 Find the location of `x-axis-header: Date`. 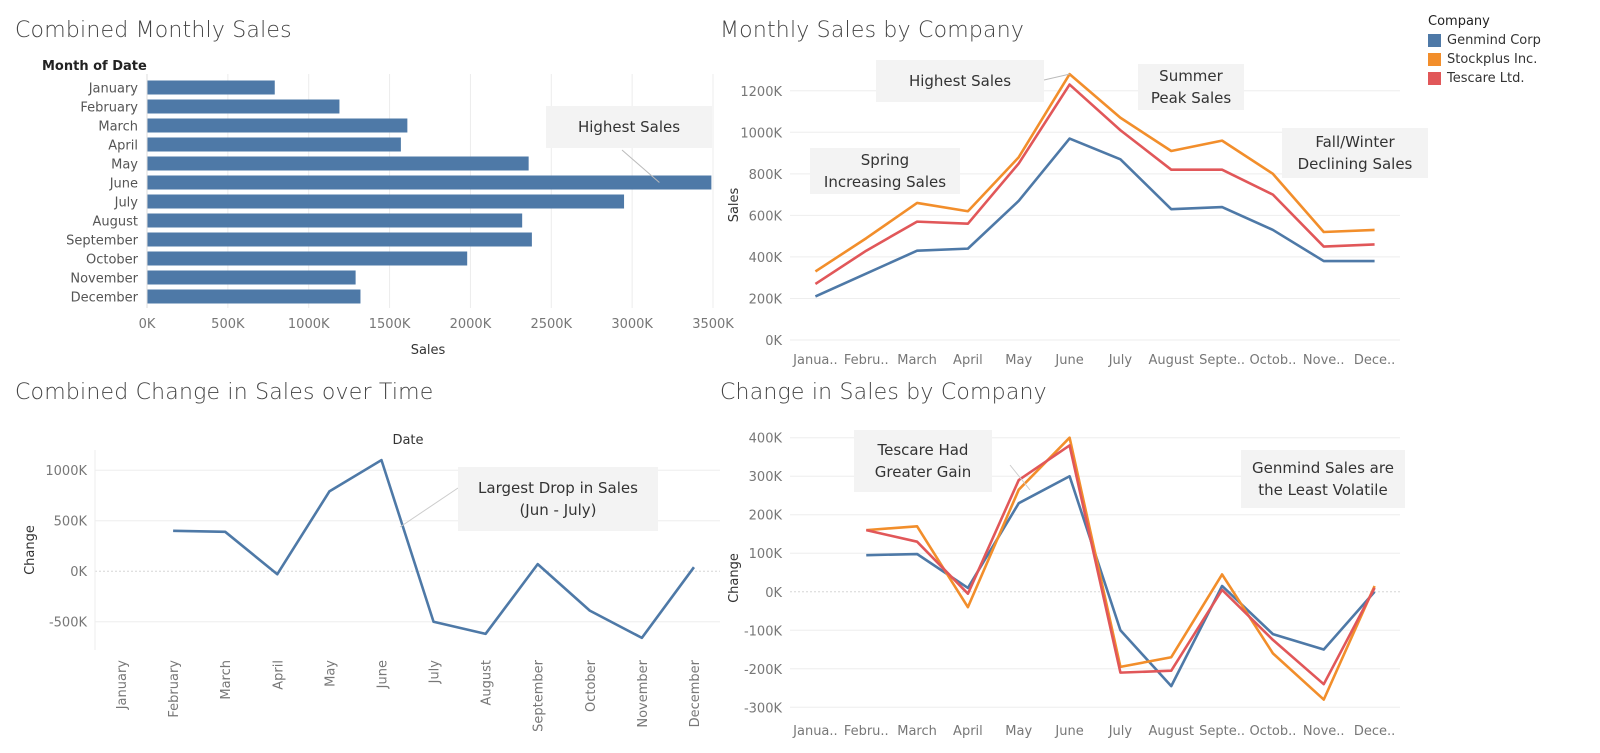

x-axis-header: Date is located at coordinates (407, 440).